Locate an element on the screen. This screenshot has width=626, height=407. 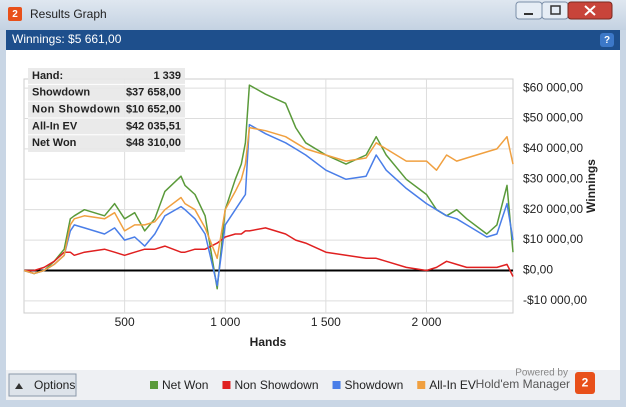
options-label: Options is located at coordinates (54, 385).